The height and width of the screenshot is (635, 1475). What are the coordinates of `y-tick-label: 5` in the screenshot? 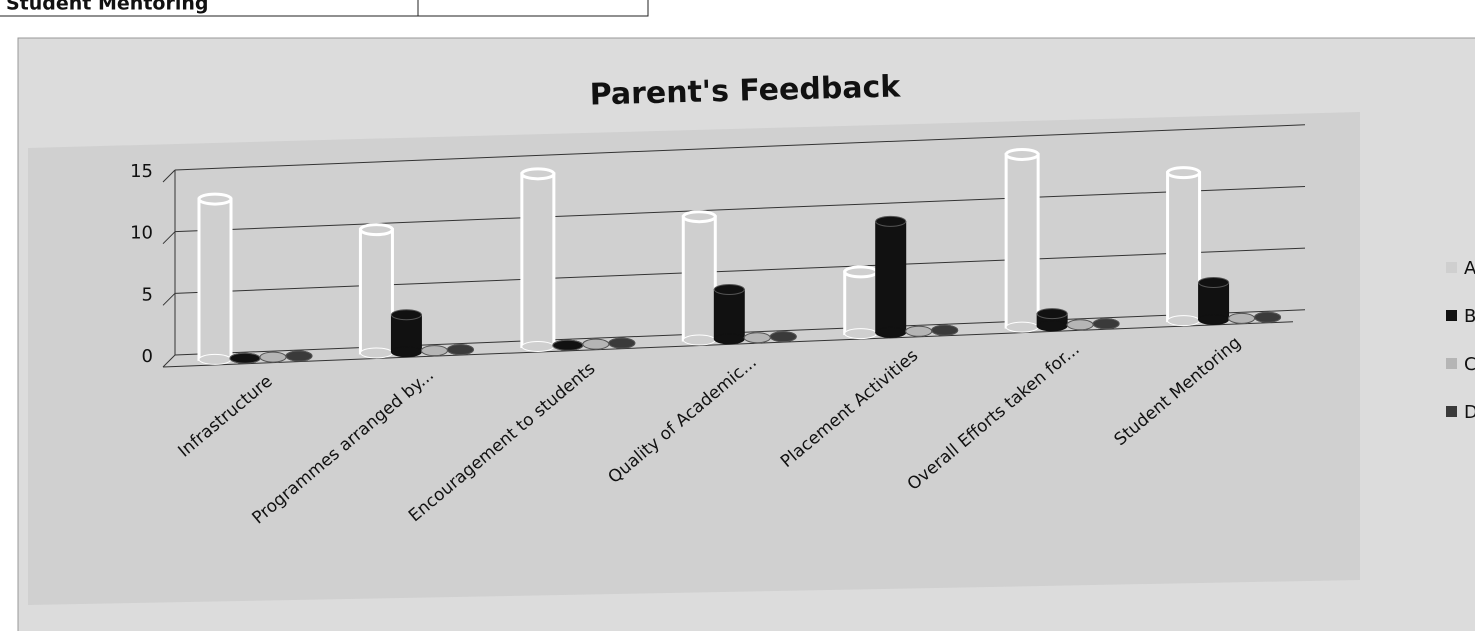 It's located at (147, 294).